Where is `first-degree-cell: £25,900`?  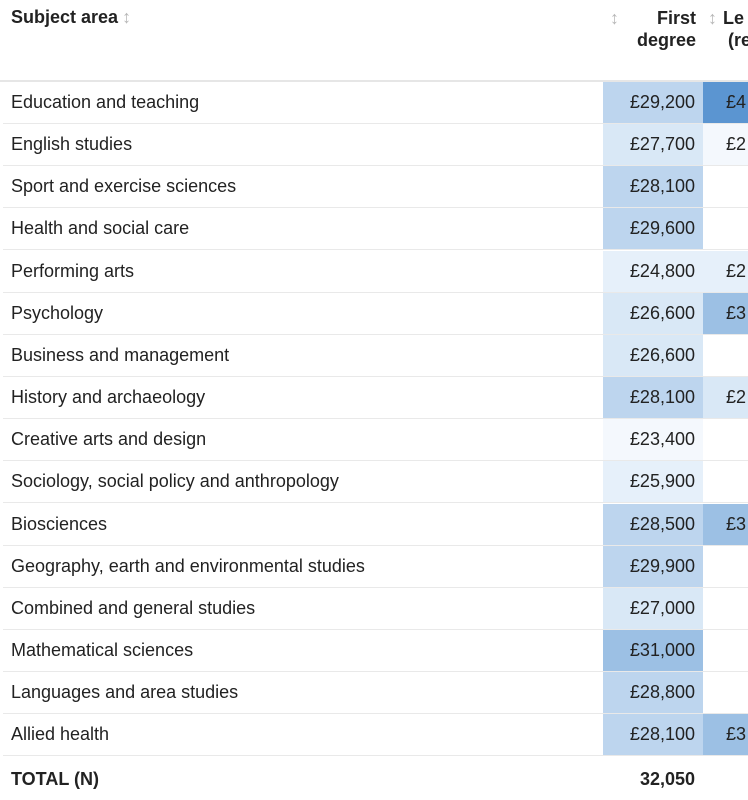
first-degree-cell: £25,900 is located at coordinates (653, 481).